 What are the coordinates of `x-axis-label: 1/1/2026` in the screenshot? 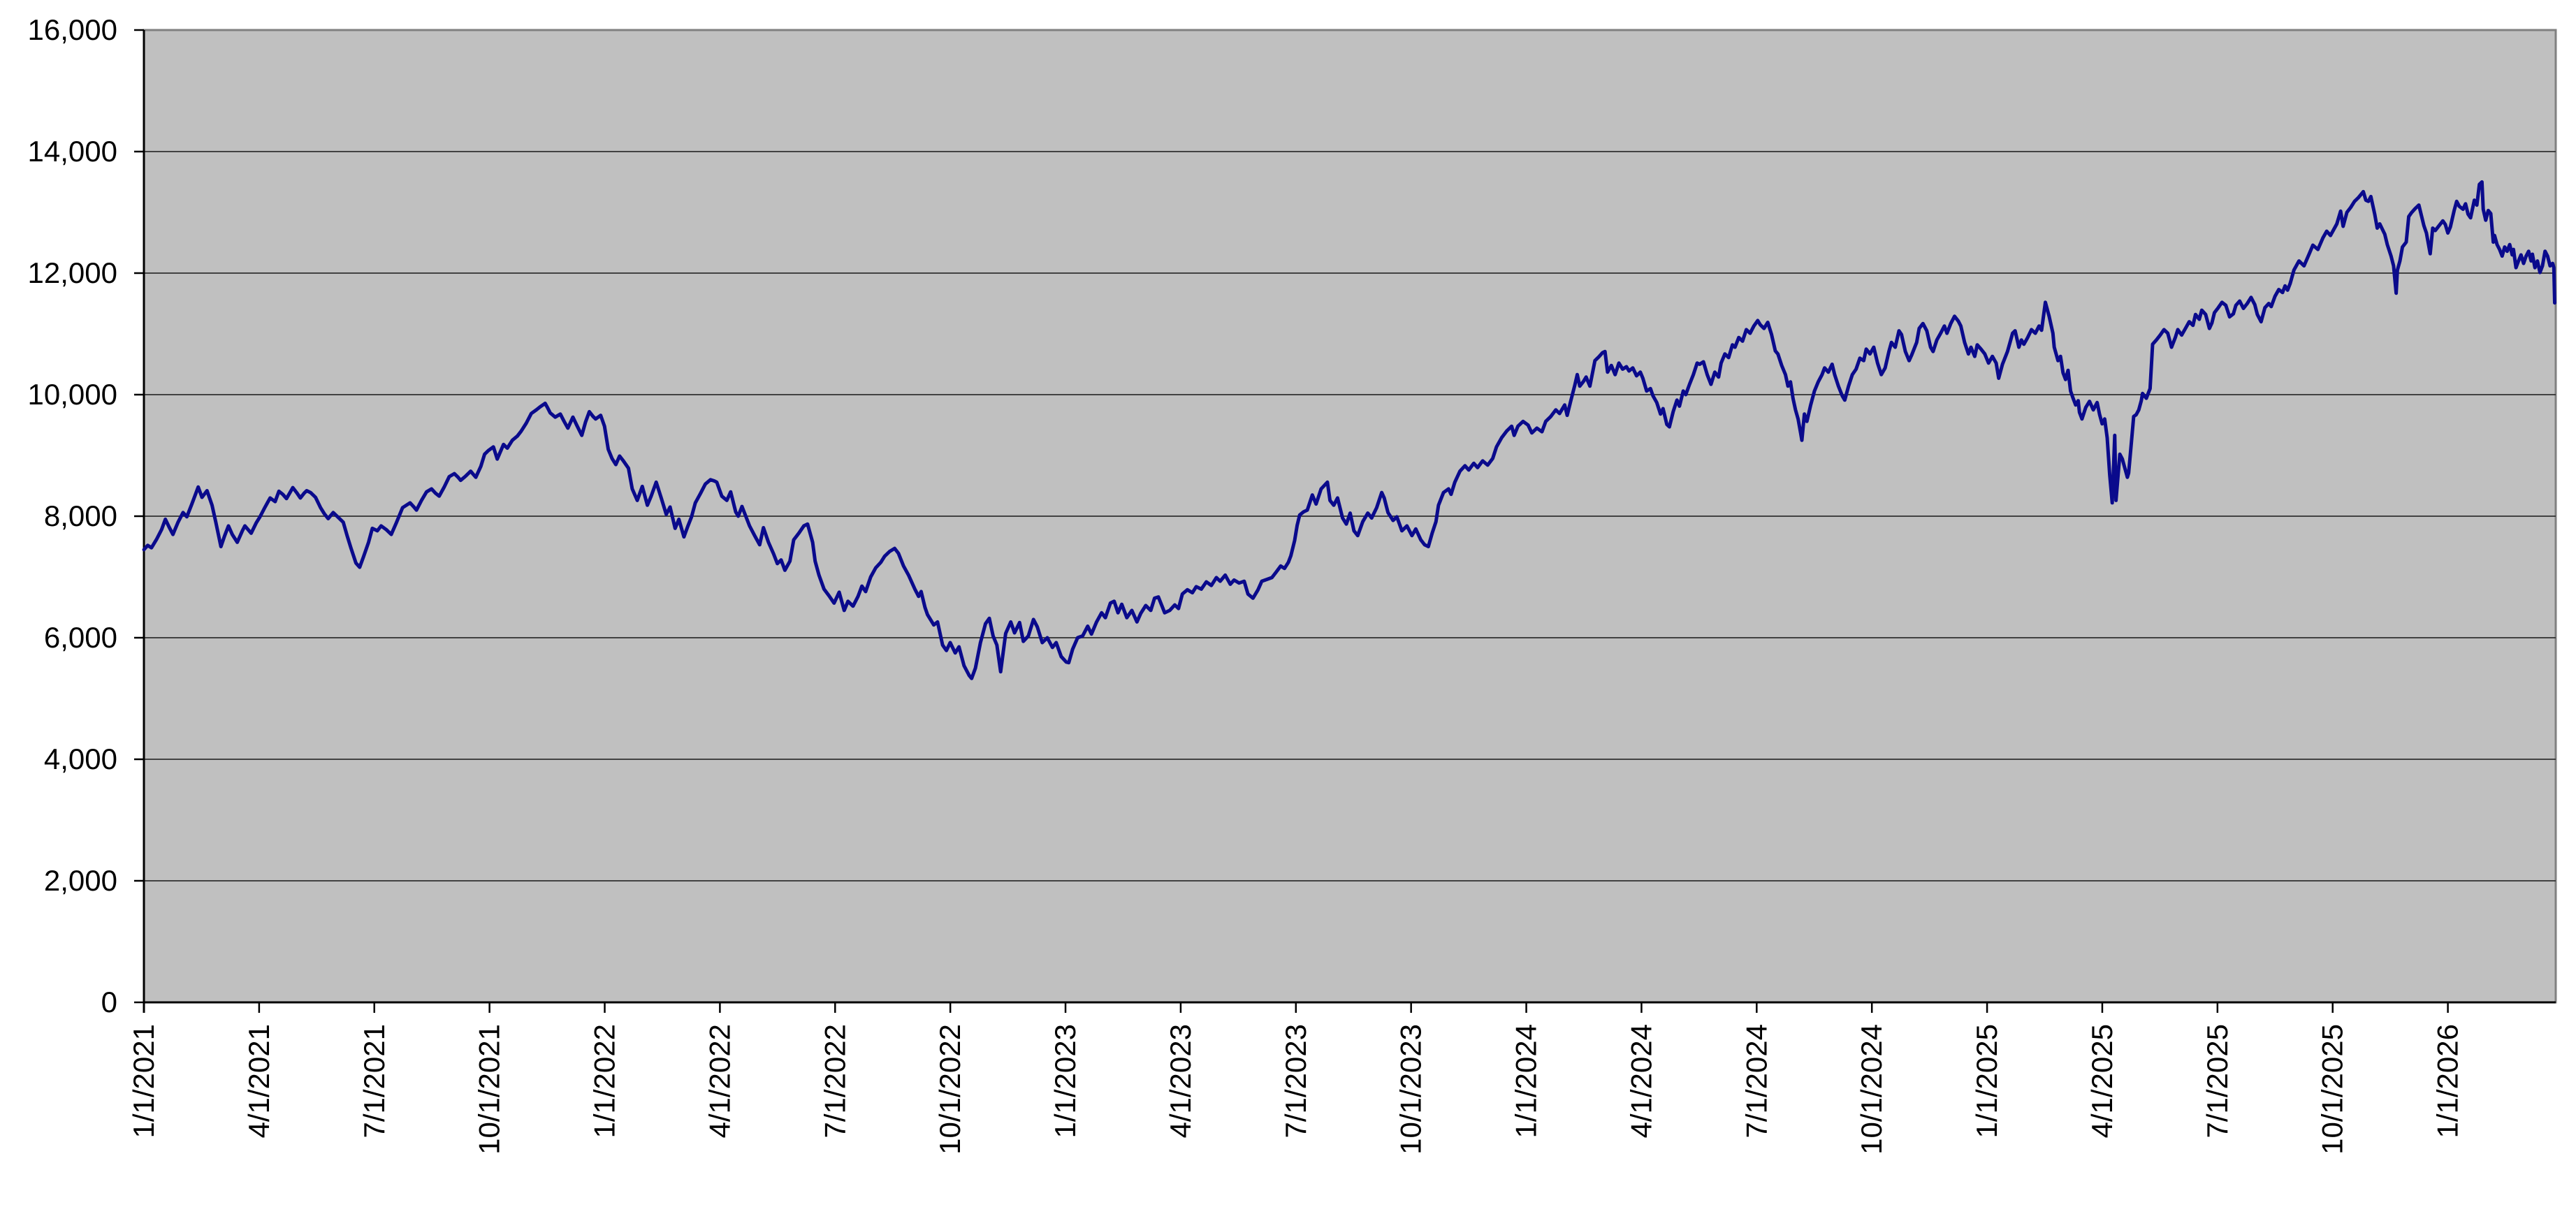 It's located at (2447, 1081).